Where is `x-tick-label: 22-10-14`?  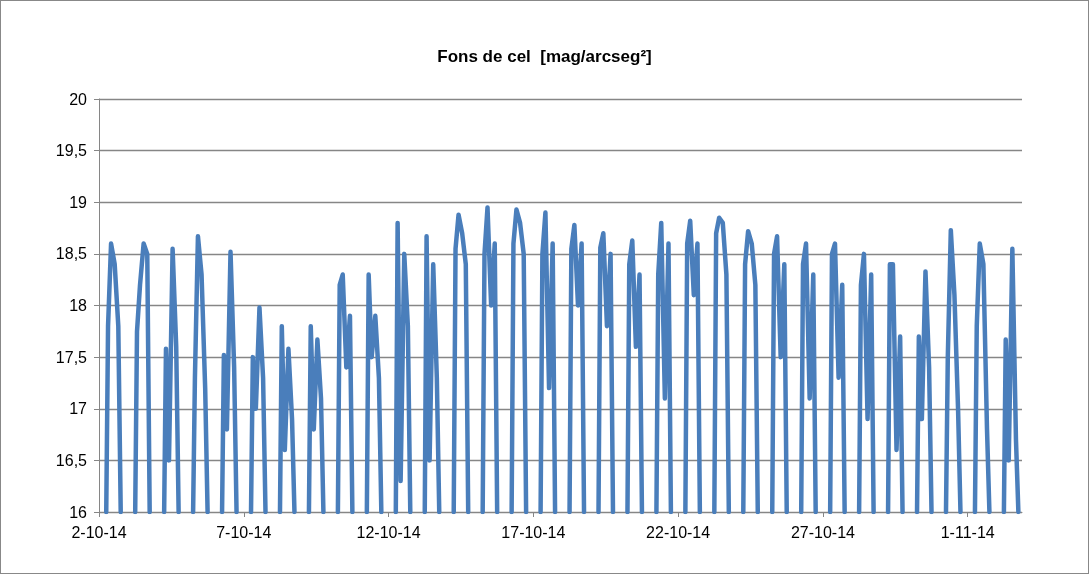
x-tick-label: 22-10-14 is located at coordinates (678, 532).